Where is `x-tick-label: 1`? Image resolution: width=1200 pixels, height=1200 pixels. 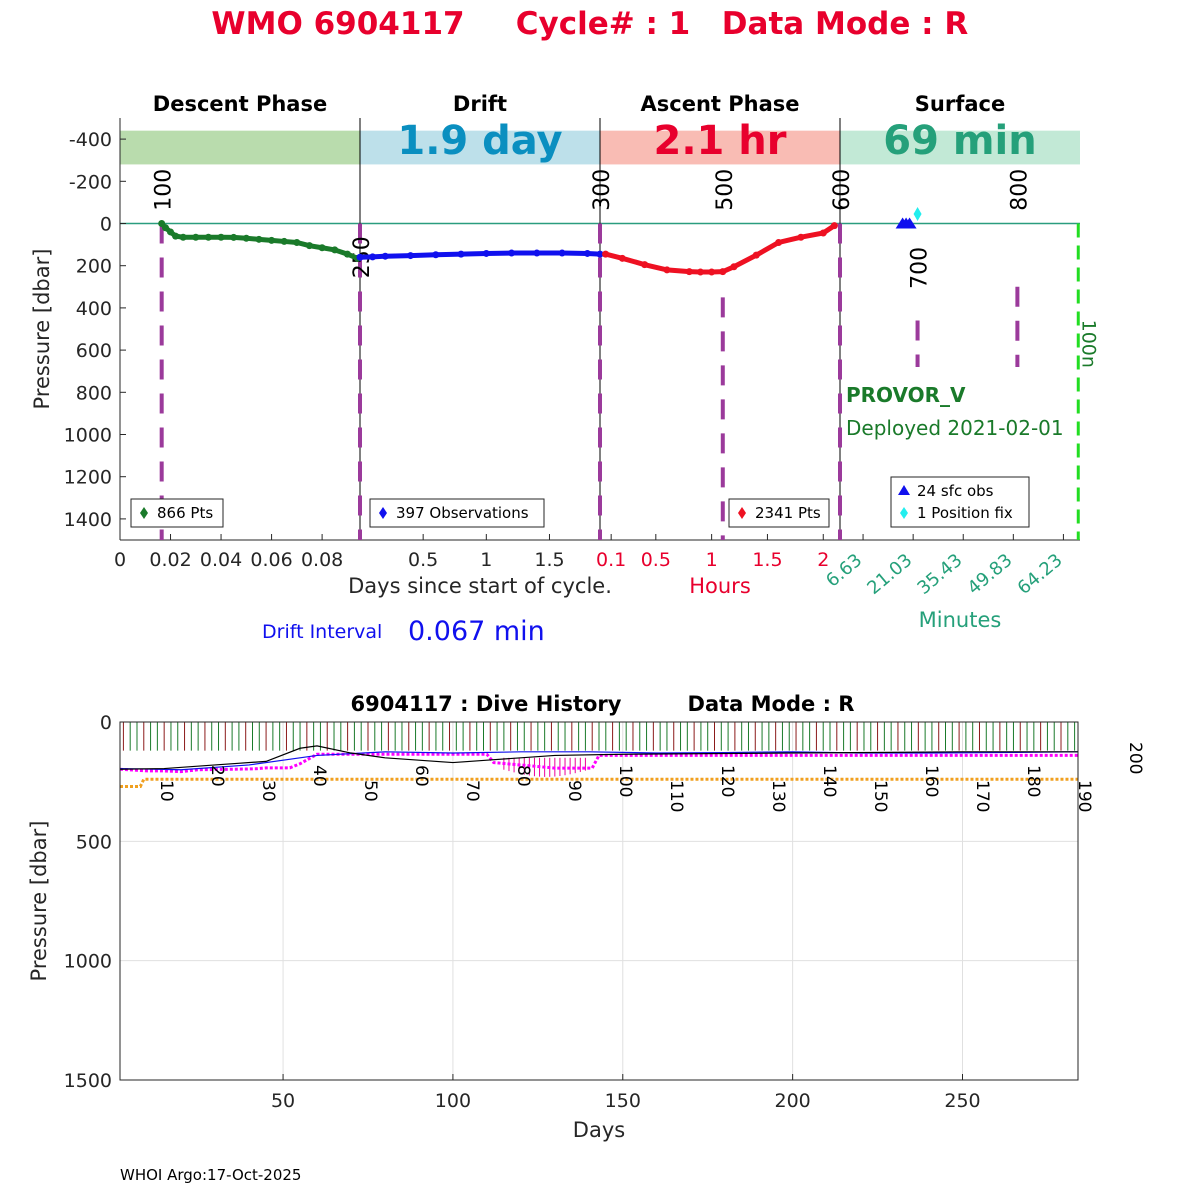
x-tick-label: 1 is located at coordinates (486, 560).